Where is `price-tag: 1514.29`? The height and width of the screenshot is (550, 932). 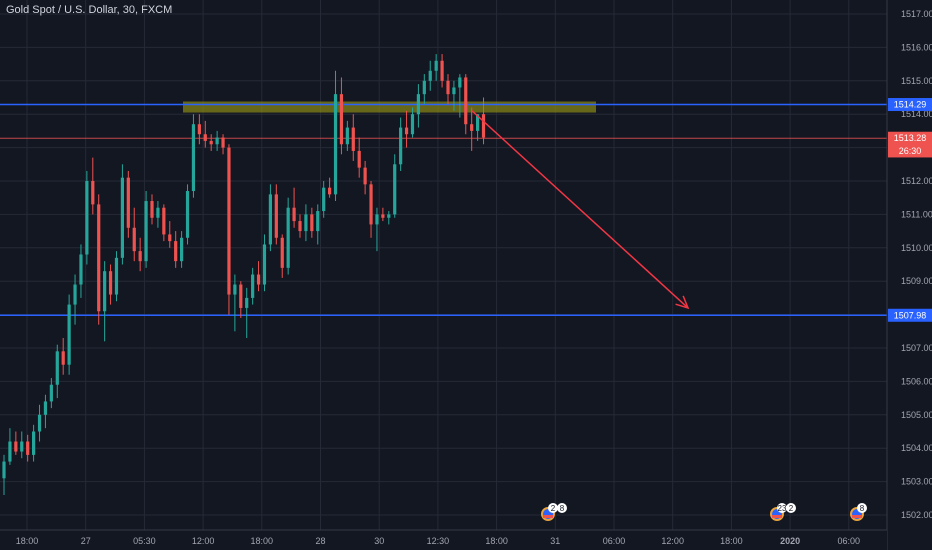
price-tag: 1514.29 is located at coordinates (910, 105).